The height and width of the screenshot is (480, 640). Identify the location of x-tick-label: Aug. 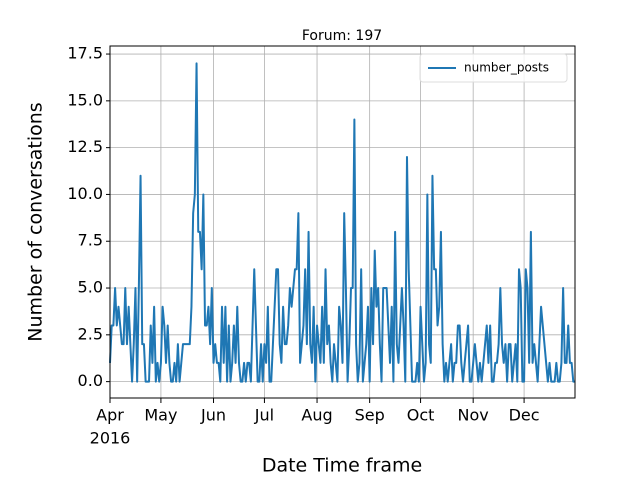
(316, 415).